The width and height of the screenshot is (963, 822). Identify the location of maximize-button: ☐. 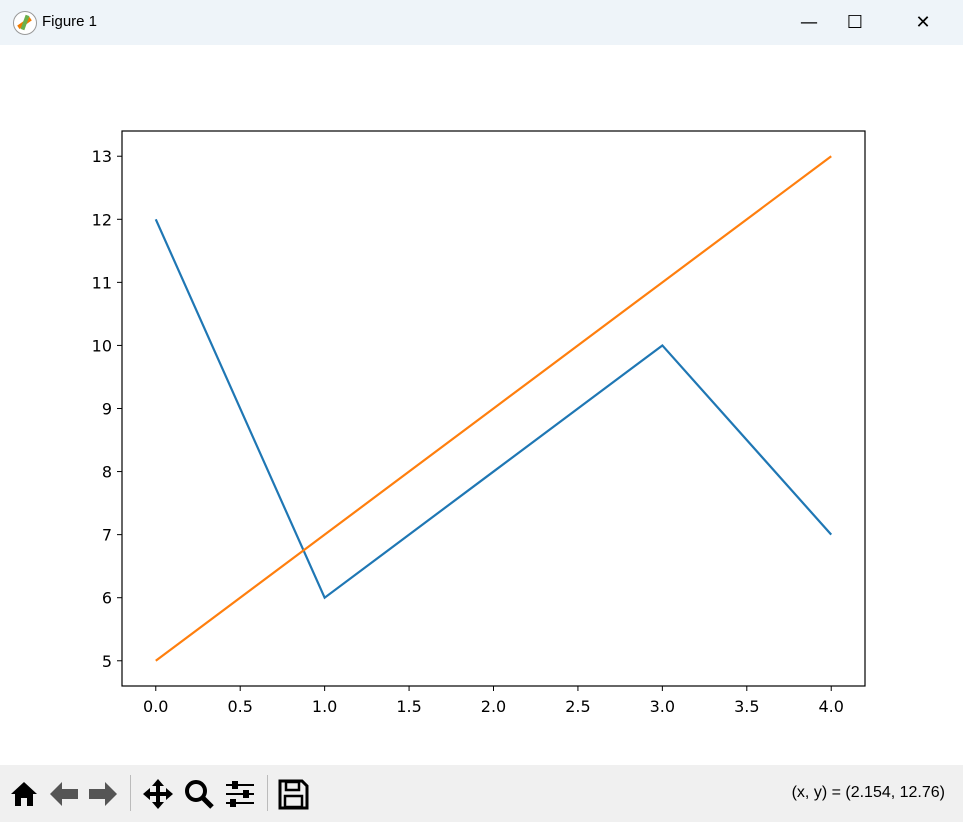
(855, 22).